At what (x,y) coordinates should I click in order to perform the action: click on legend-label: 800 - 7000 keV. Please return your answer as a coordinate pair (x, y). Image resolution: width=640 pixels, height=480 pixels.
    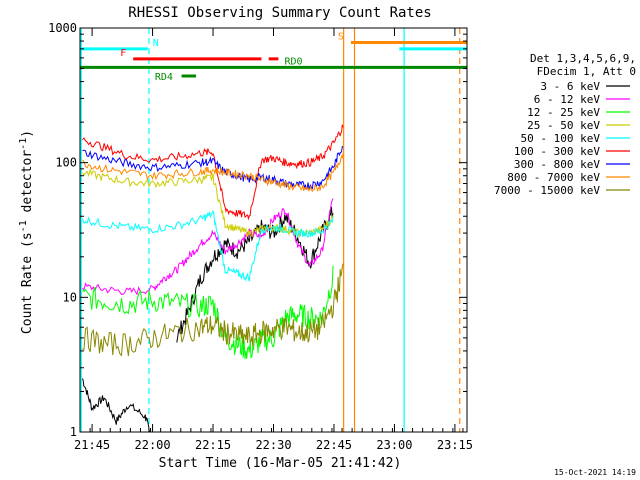
    Looking at the image, I should click on (553, 177).